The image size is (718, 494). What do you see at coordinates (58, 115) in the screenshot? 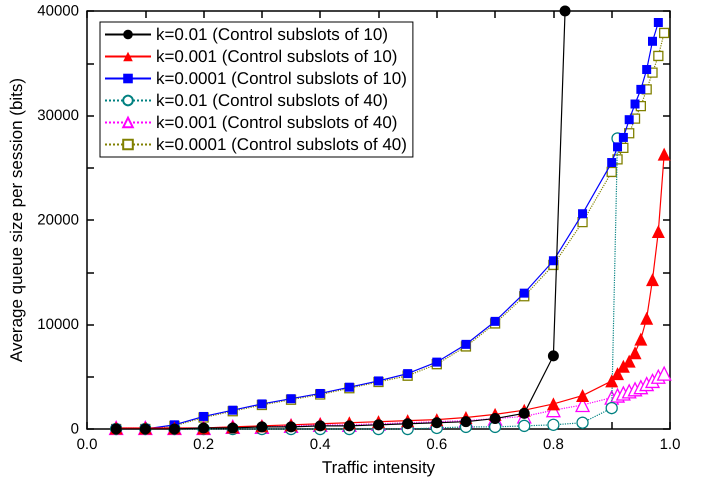
I see `y-tick-label: 30000` at bounding box center [58, 115].